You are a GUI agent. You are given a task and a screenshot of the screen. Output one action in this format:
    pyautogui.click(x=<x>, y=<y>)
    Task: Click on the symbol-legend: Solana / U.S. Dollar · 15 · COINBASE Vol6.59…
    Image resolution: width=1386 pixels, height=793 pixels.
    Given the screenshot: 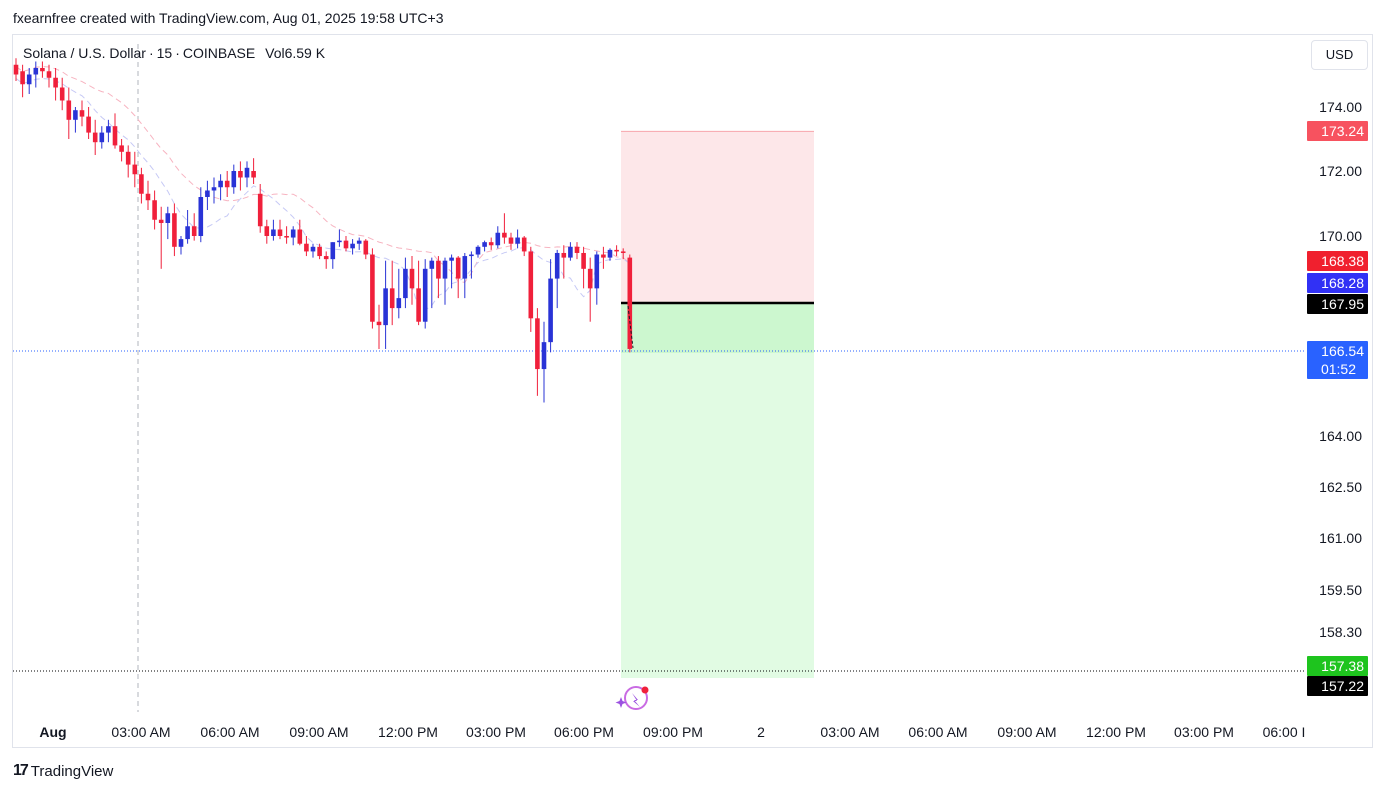 What is the action you would take?
    pyautogui.click(x=174, y=53)
    